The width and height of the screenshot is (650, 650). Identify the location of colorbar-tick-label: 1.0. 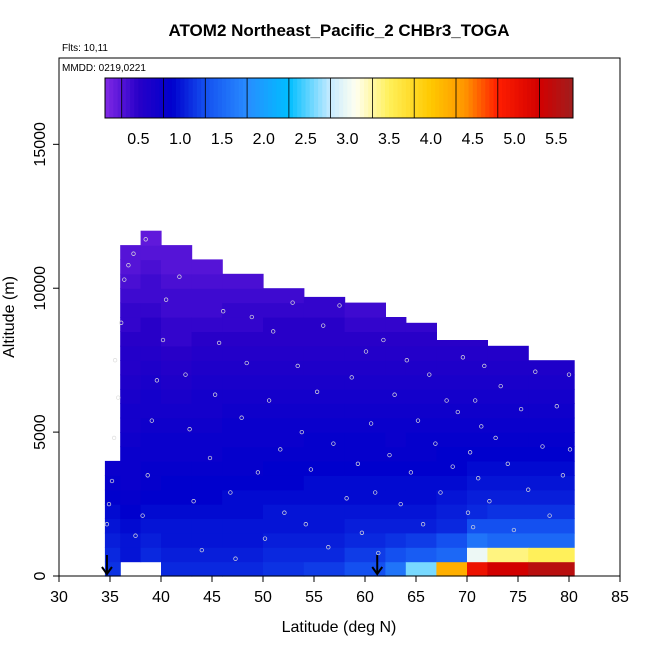
(180, 139).